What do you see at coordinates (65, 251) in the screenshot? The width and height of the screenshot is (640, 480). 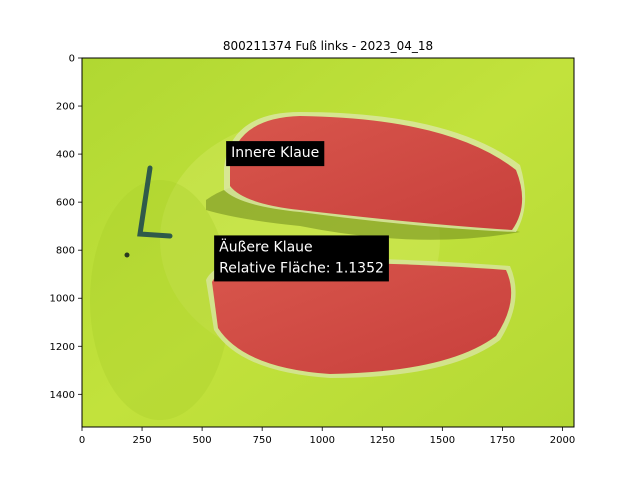 I see `y-tick-label: 800` at bounding box center [65, 251].